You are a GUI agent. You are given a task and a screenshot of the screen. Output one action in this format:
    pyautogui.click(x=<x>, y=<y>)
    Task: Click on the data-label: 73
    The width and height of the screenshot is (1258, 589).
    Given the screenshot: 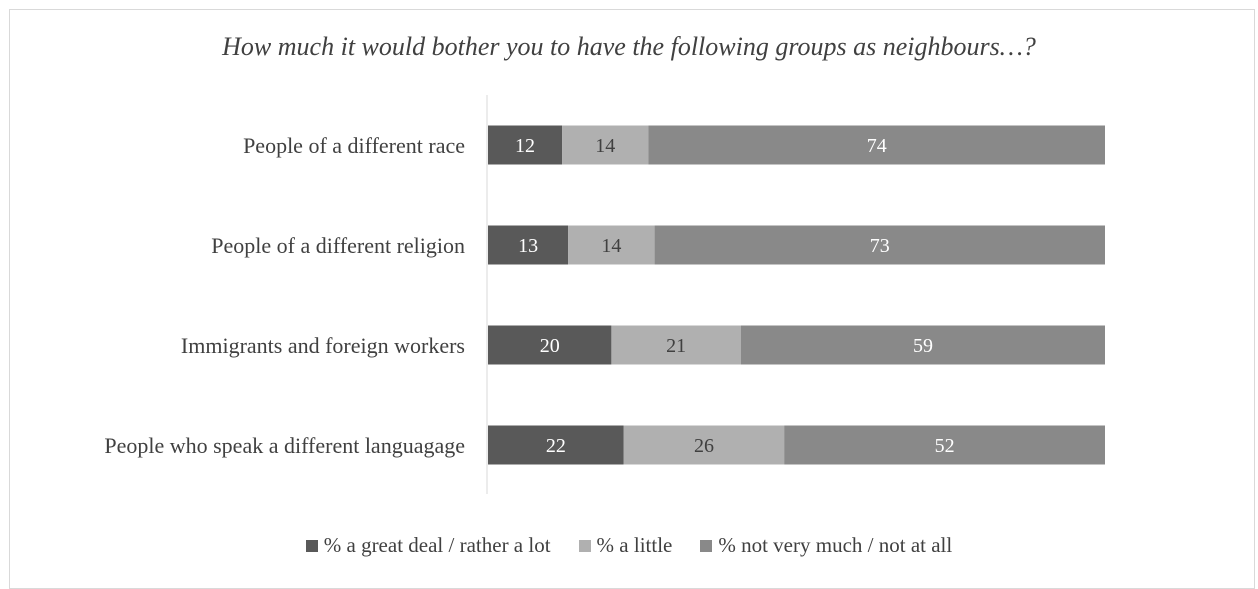 What is the action you would take?
    pyautogui.click(x=880, y=246)
    